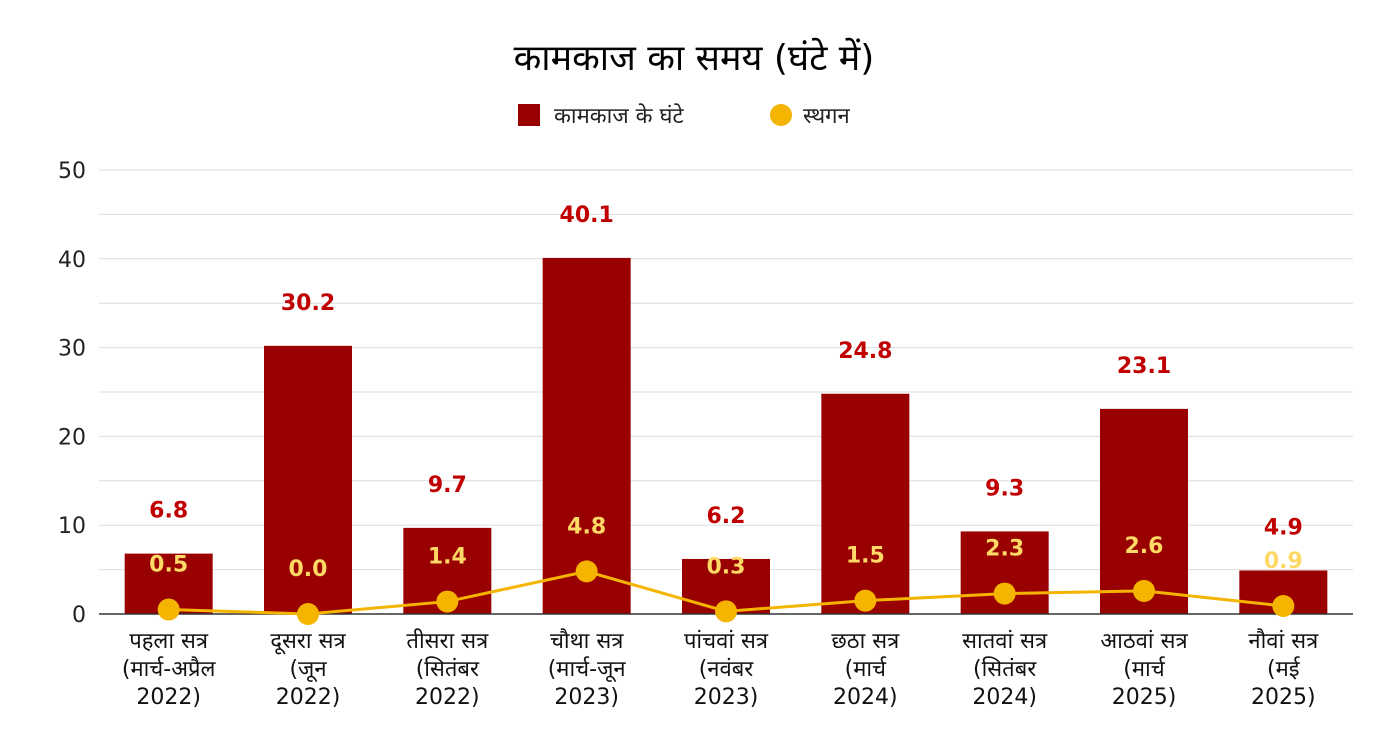  Describe the element at coordinates (1144, 546) in the screenshot. I see `line-data-label: 2.6` at that location.